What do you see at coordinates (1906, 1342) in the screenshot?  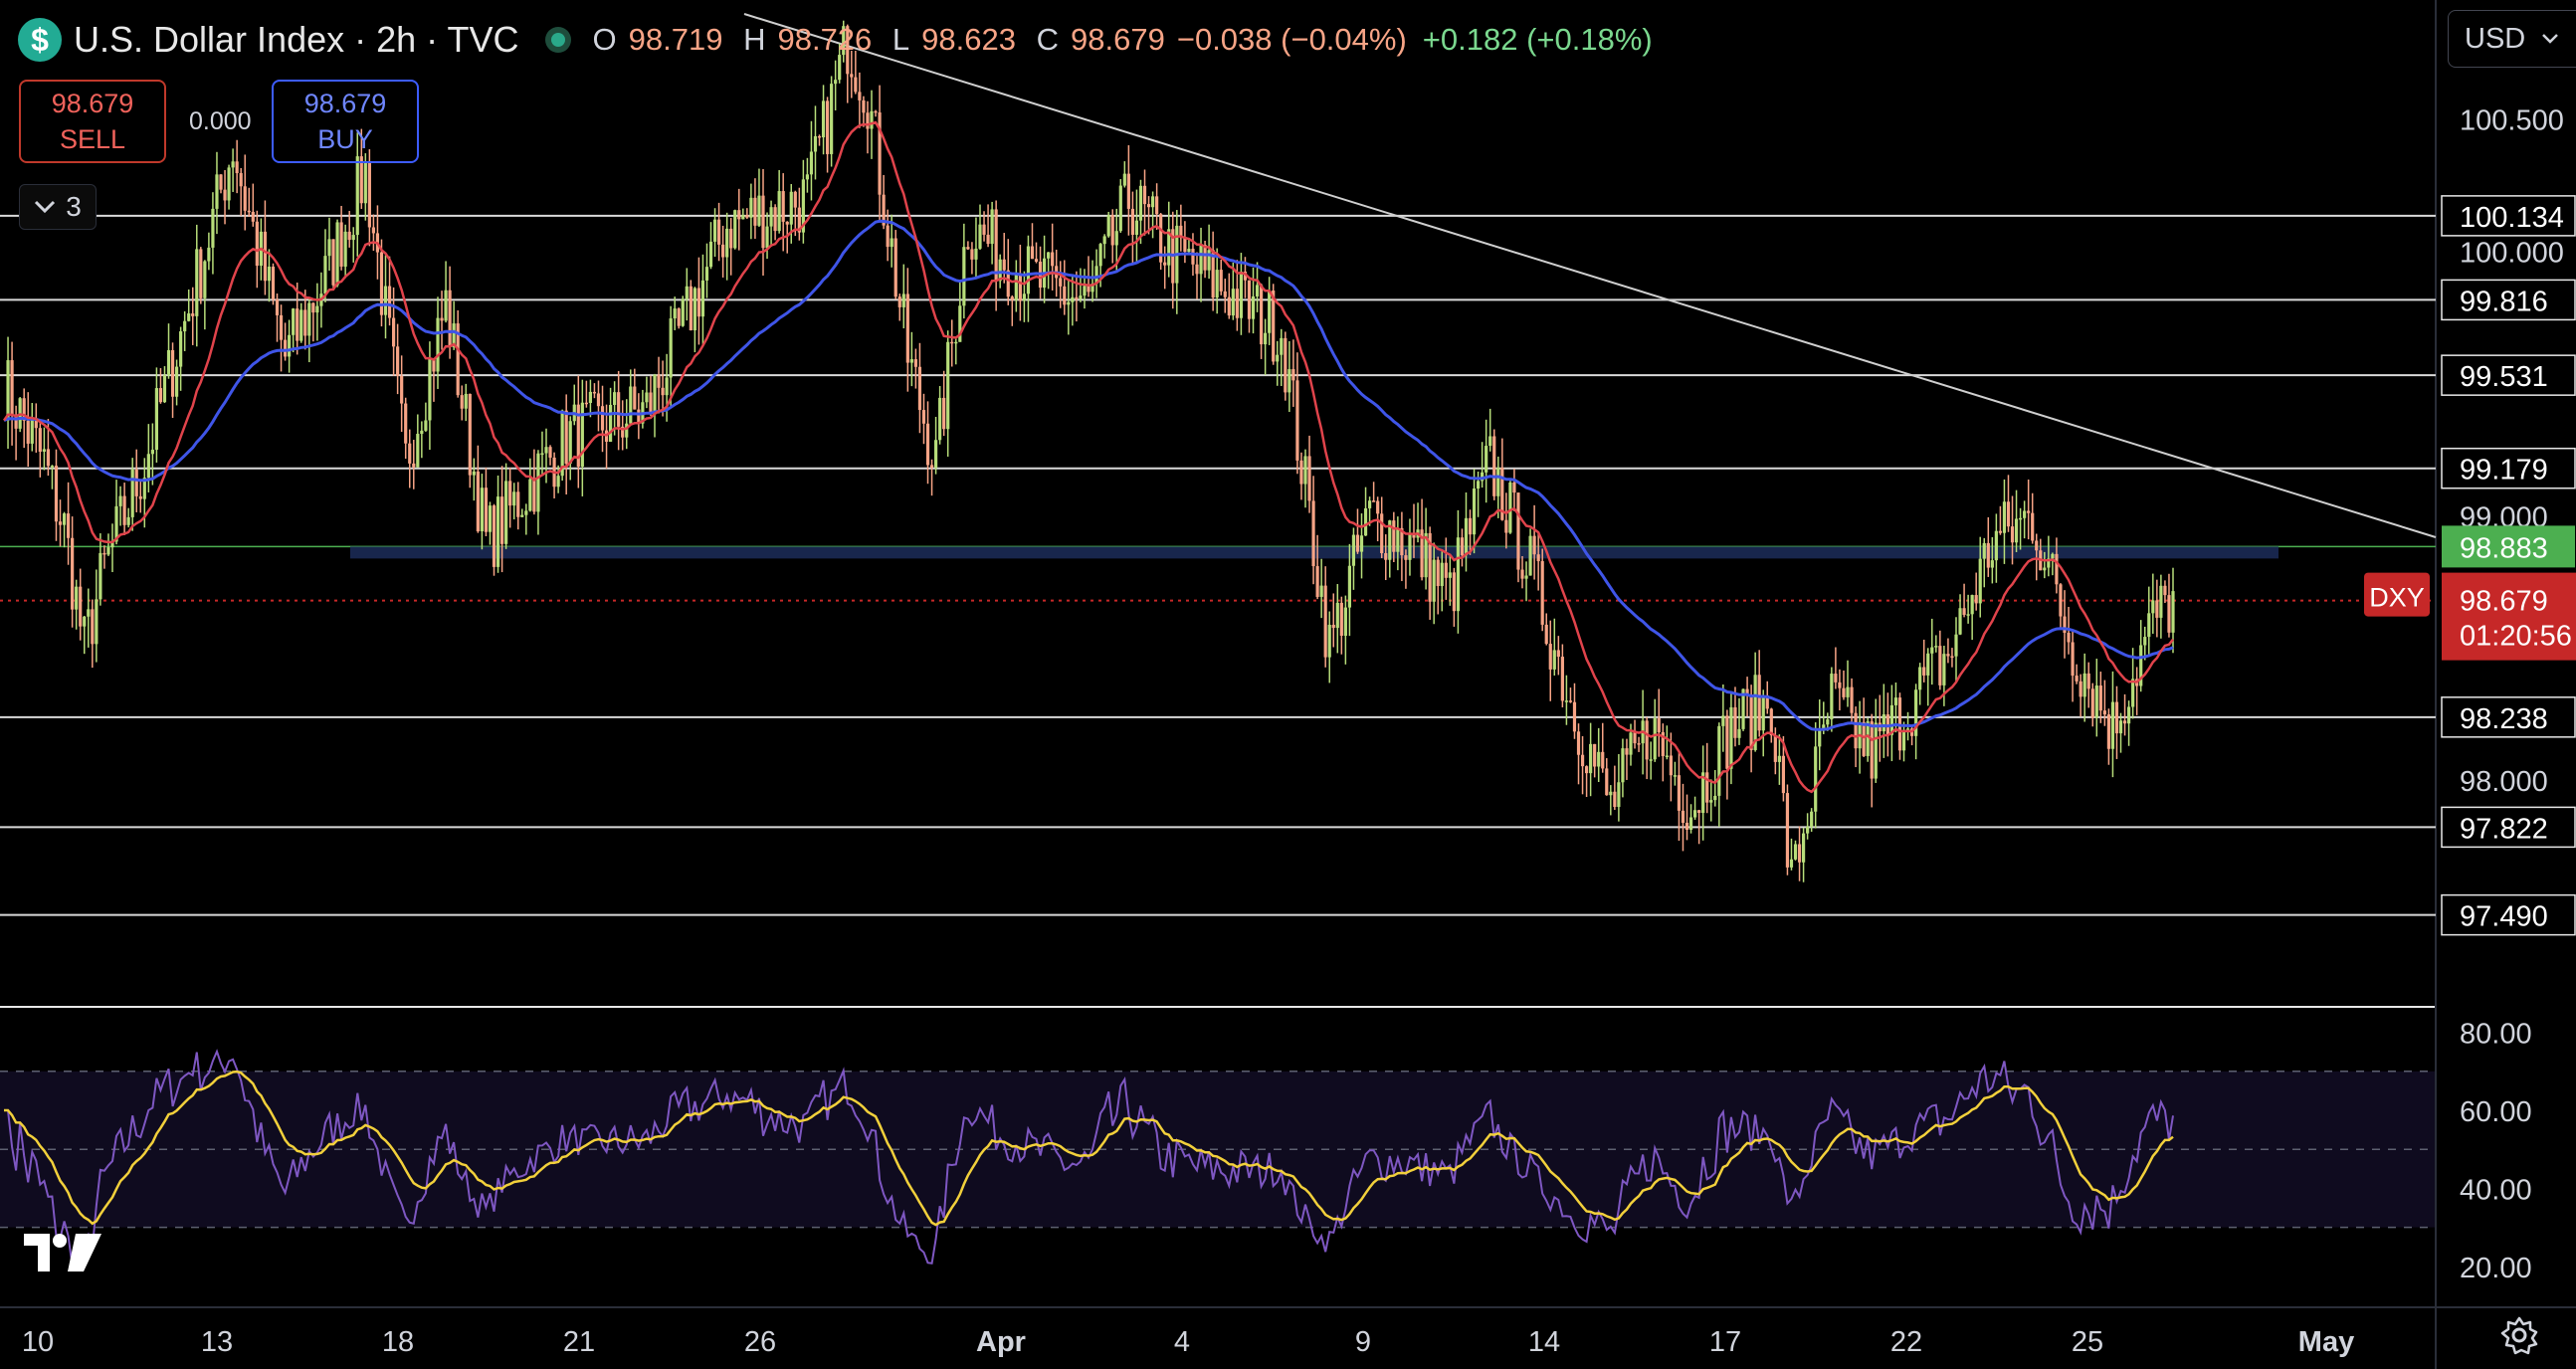 I see `time-axis-label: 22` at bounding box center [1906, 1342].